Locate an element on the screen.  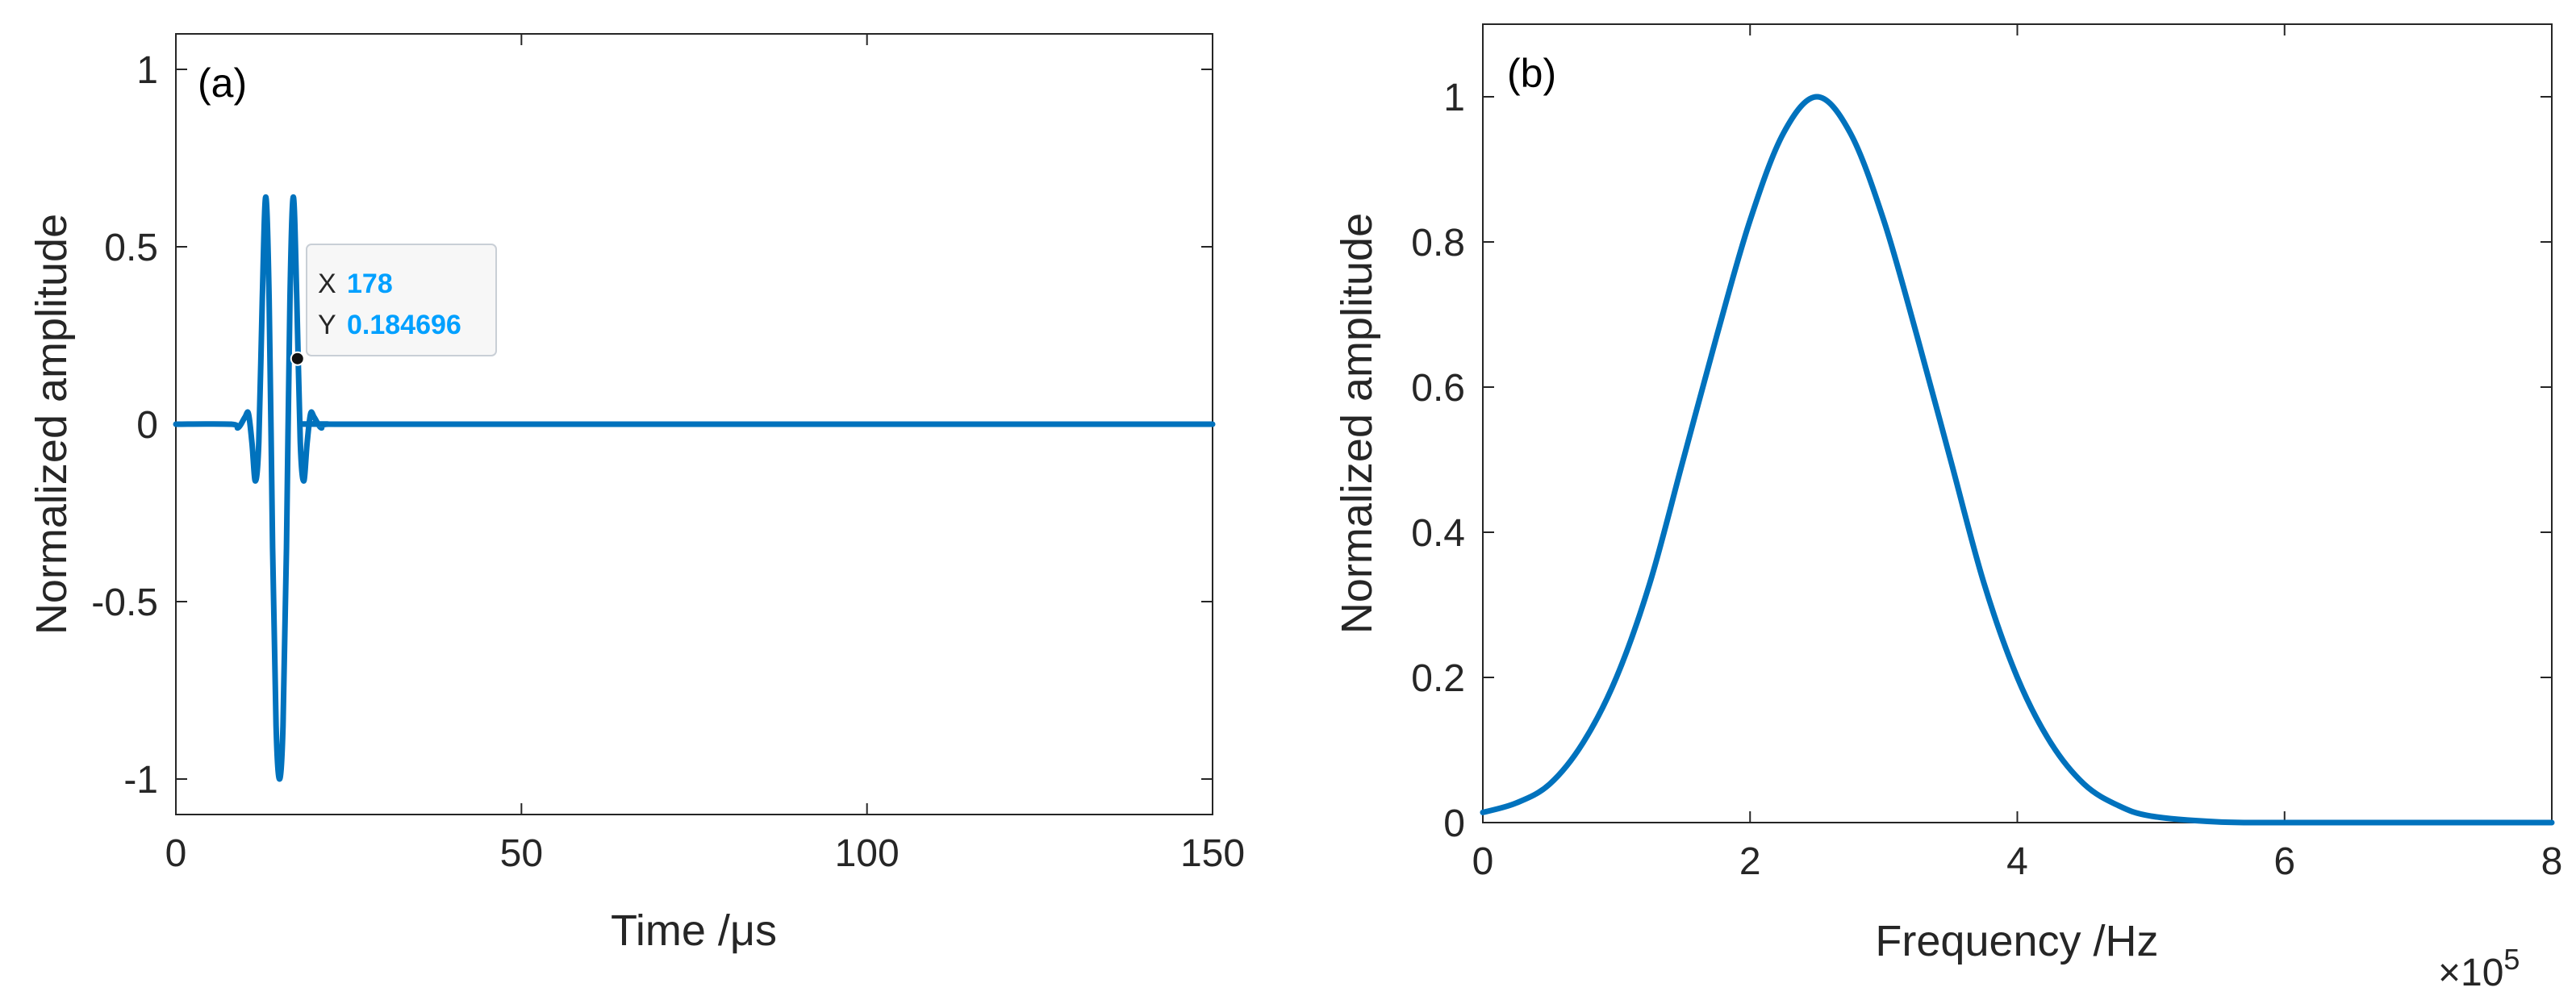
x-tick-label: 6 is located at coordinates (2284, 861).